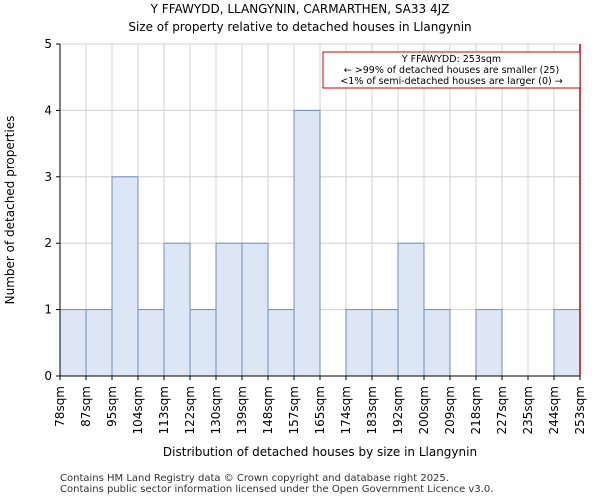 The height and width of the screenshot is (500, 600). I want to click on y-axis-label: Number of detached properties, so click(10, 210).